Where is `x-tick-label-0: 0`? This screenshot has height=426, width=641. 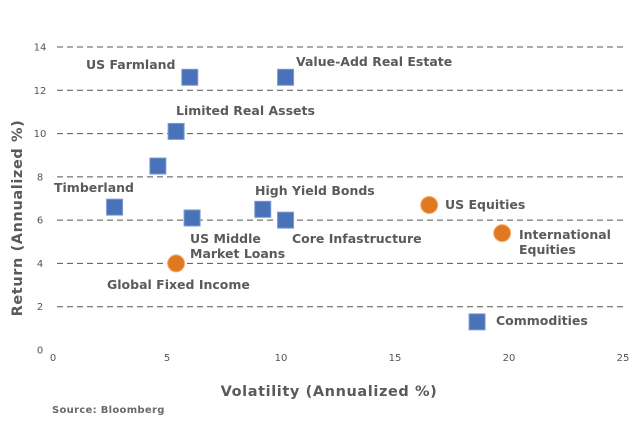
x-tick-label-0: 0 is located at coordinates (53, 358).